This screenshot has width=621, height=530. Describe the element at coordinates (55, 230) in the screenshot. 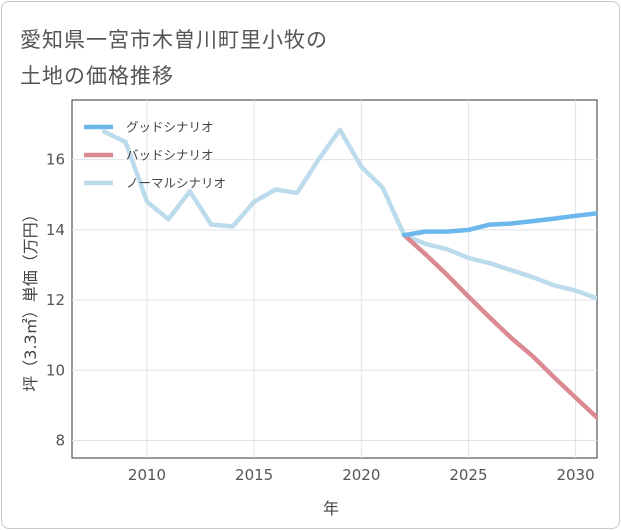

I see `y-tick-label-14: 14` at that location.